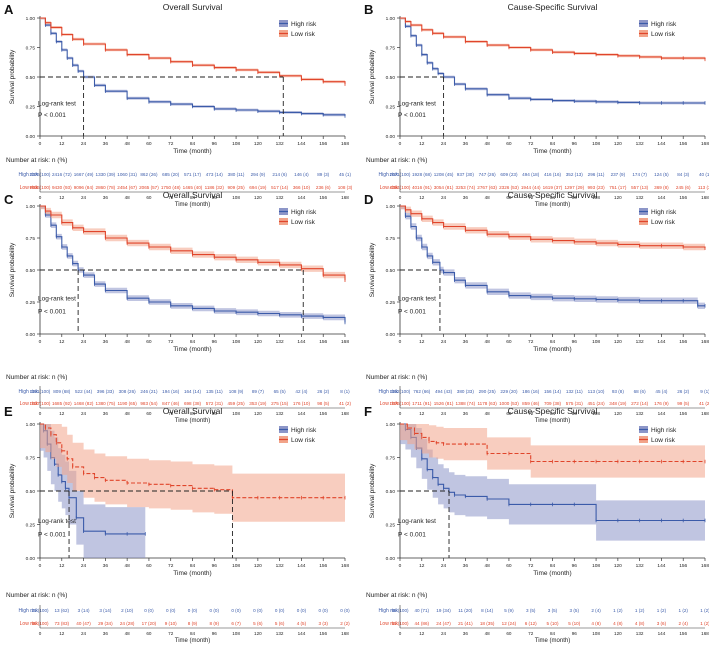 Image resolution: width=709 pixels, height=646 pixels. What do you see at coordinates (215, 403) in the screenshot?
I see `risk-table-cell-low: 572 (31)` at bounding box center [215, 403].